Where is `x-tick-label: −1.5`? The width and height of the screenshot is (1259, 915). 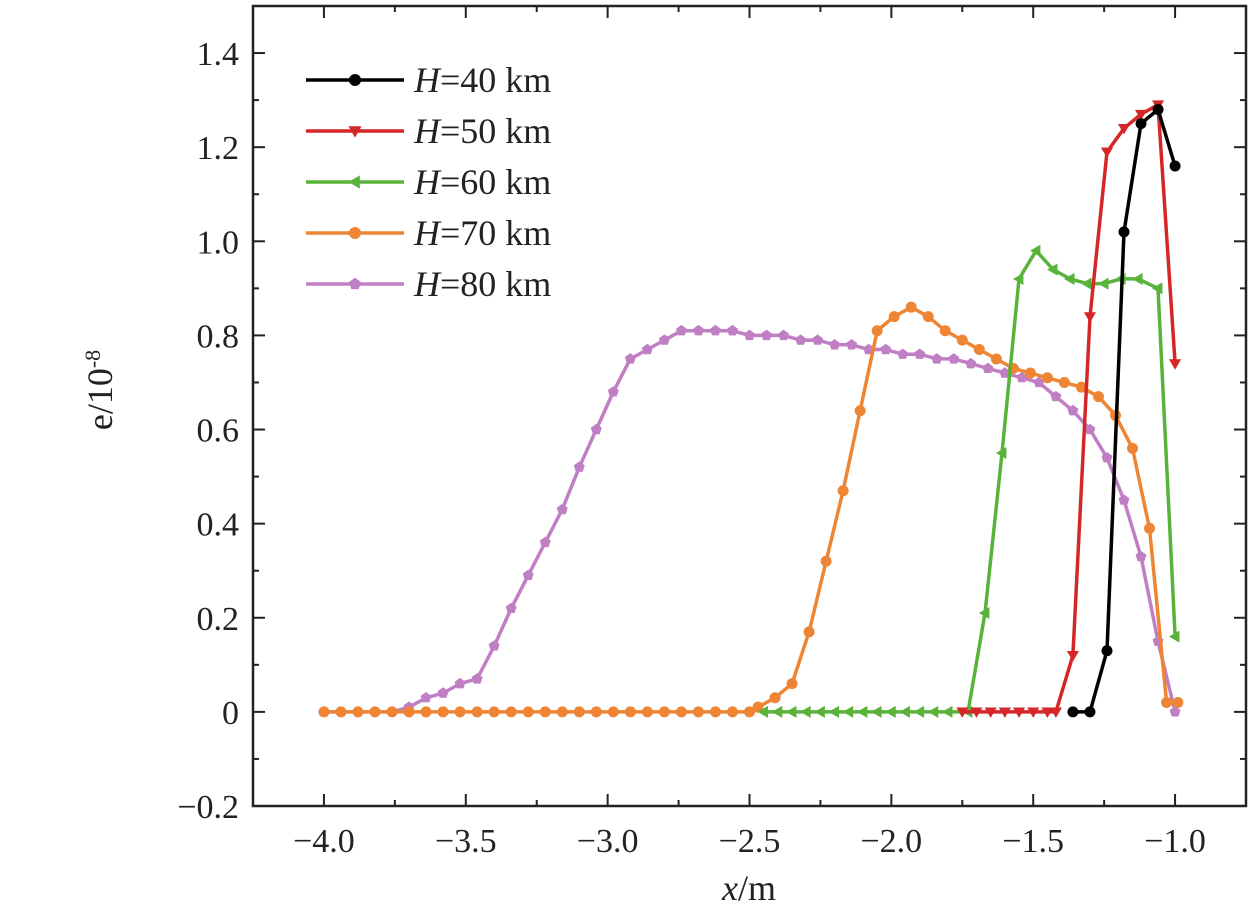 x-tick-label: −1.5 is located at coordinates (1033, 841).